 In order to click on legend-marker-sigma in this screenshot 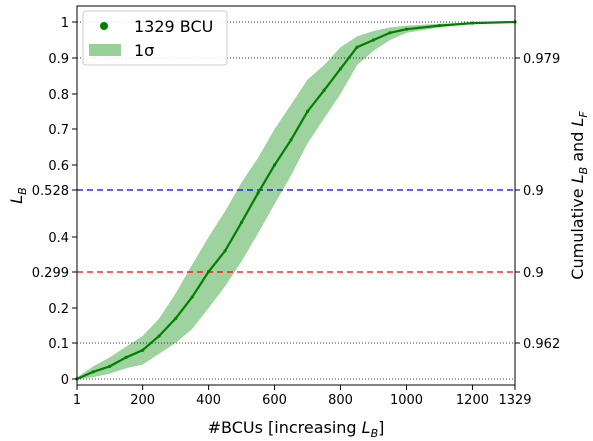, I will do `click(105, 50)`.